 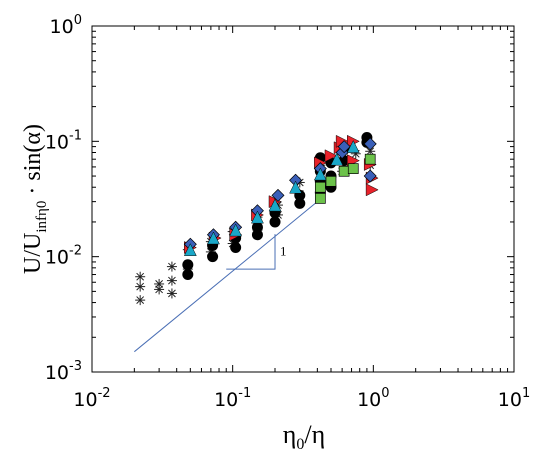 What do you see at coordinates (226, 400) in the screenshot?
I see `x-tick-label-1-base: 10` at bounding box center [226, 400].